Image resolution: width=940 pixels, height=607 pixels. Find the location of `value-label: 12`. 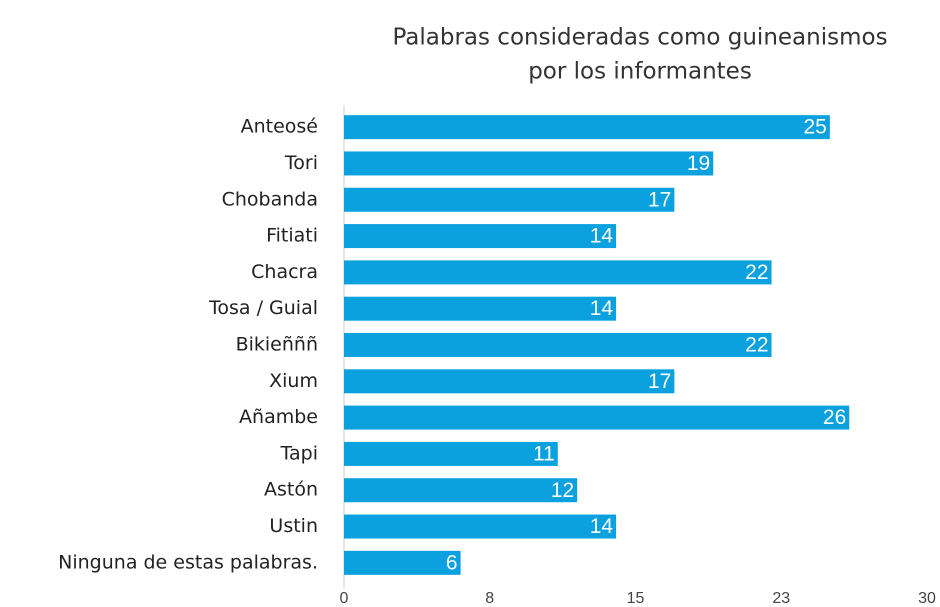

value-label: 12 is located at coordinates (562, 490).